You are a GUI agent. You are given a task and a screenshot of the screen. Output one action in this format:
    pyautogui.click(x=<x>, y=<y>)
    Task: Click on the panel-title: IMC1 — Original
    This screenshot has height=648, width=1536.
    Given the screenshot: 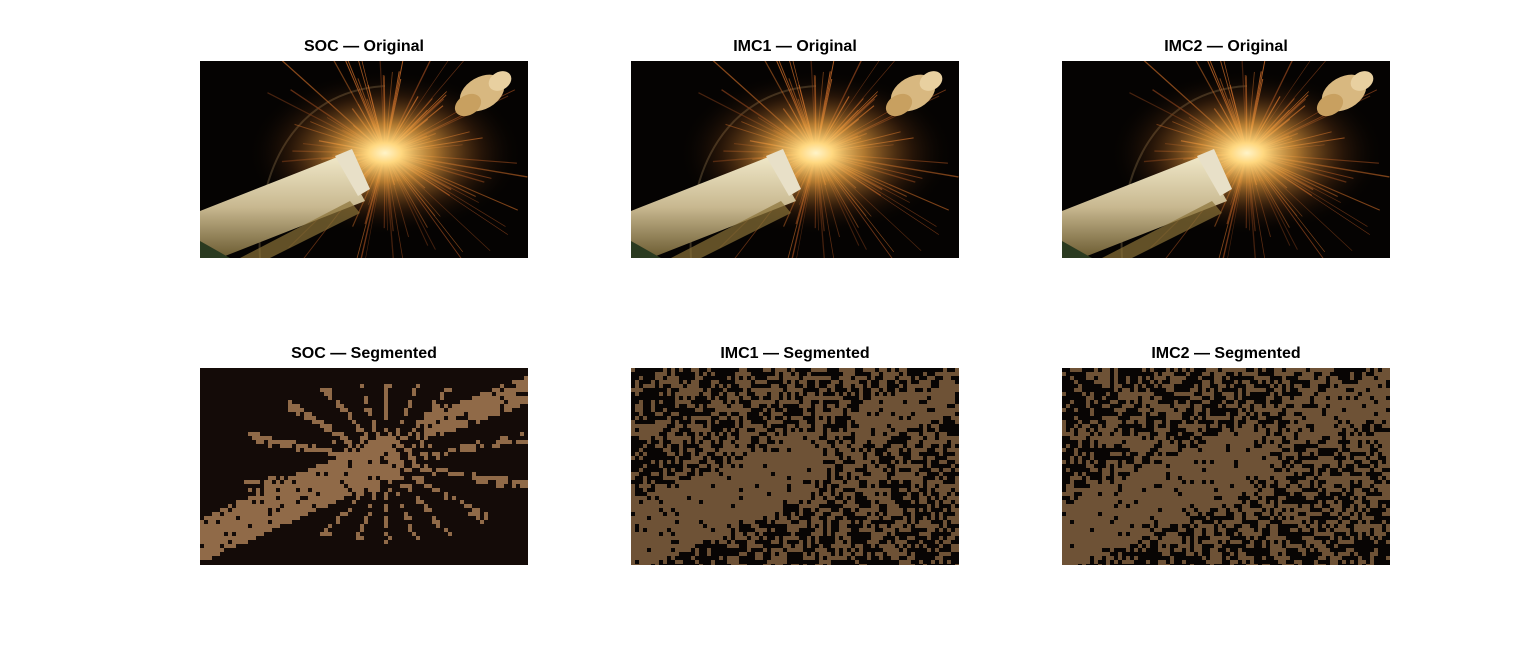 What is the action you would take?
    pyautogui.click(x=795, y=46)
    